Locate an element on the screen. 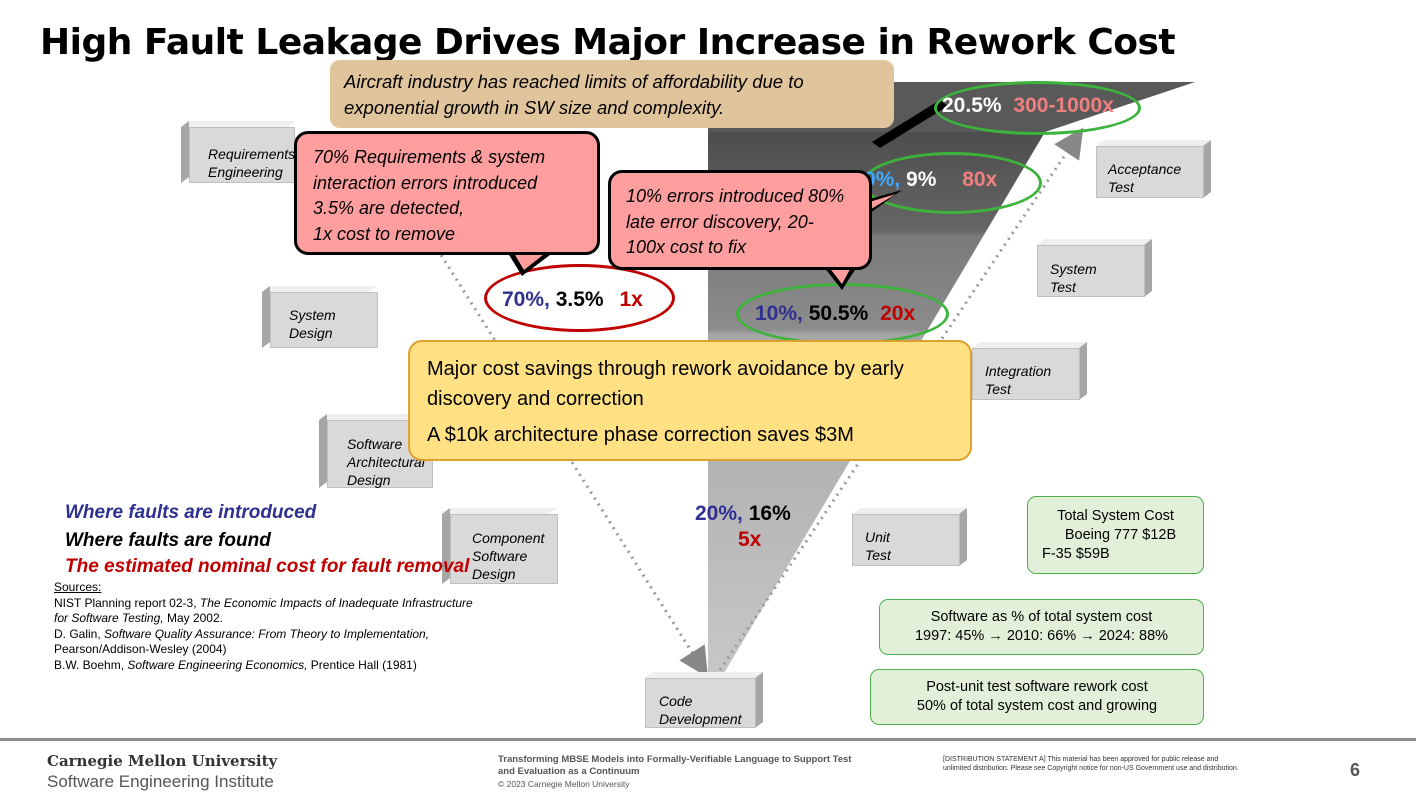  metric-system-test: 0%, 9% 80x is located at coordinates (931, 179).